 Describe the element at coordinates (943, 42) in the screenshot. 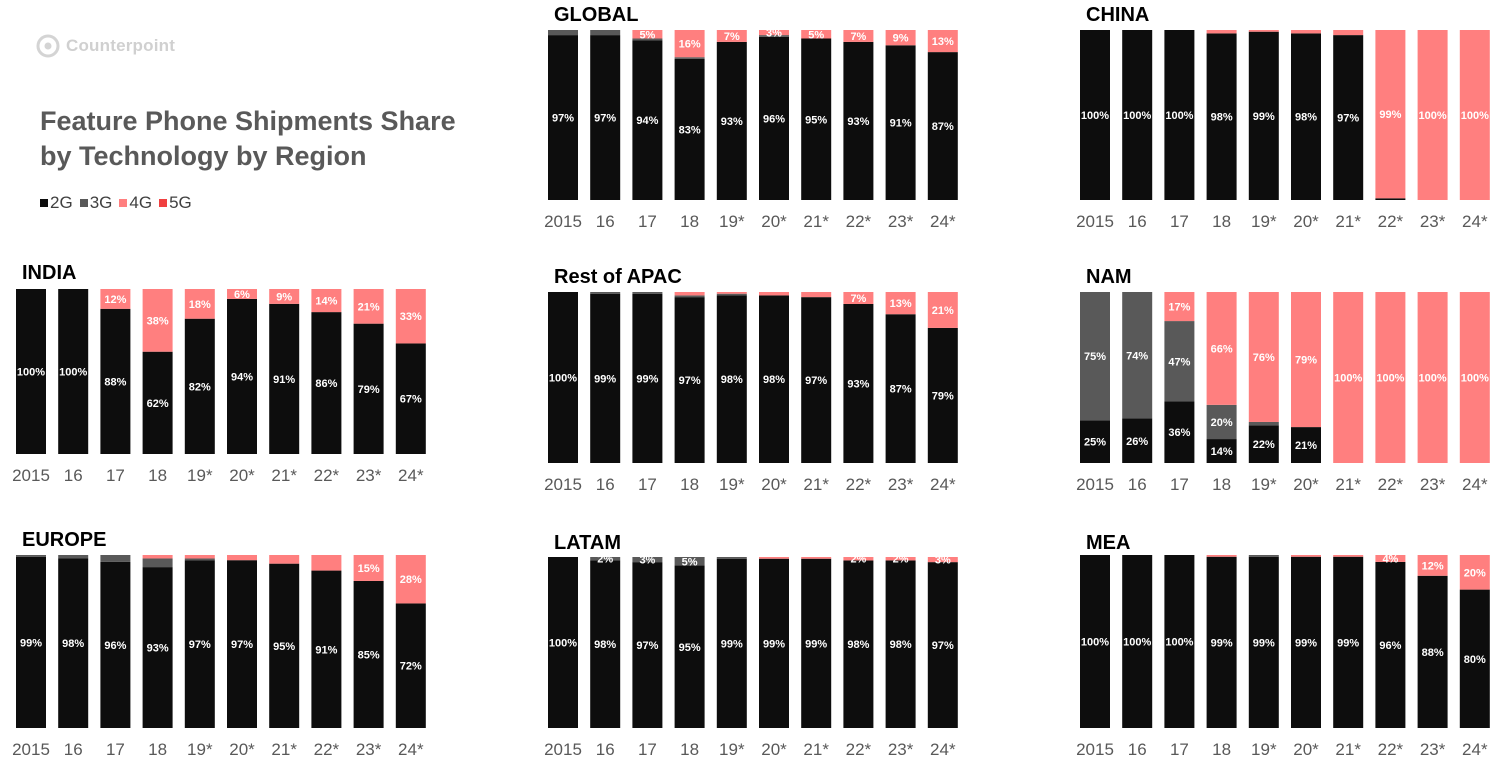

I see `data-label-global-4g-24: 13%` at that location.